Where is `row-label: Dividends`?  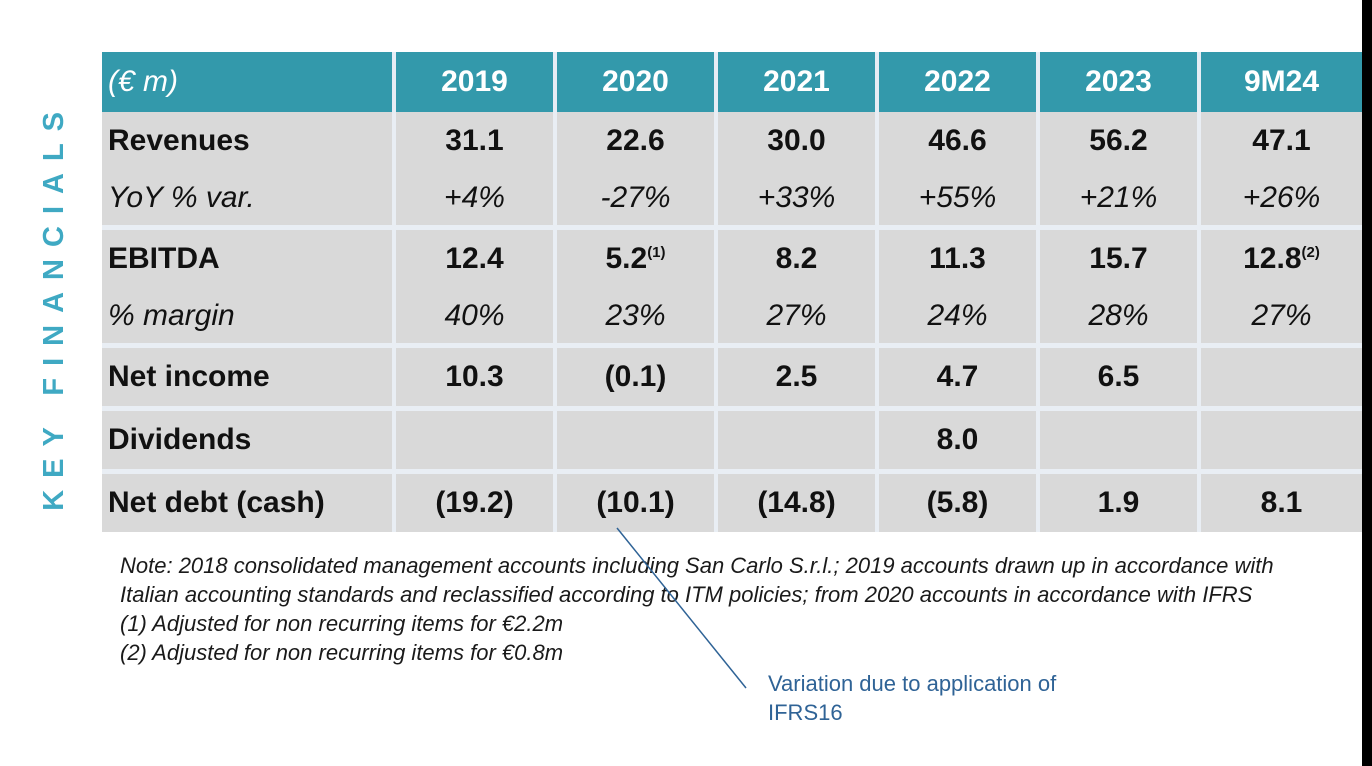 row-label: Dividends is located at coordinates (249, 437).